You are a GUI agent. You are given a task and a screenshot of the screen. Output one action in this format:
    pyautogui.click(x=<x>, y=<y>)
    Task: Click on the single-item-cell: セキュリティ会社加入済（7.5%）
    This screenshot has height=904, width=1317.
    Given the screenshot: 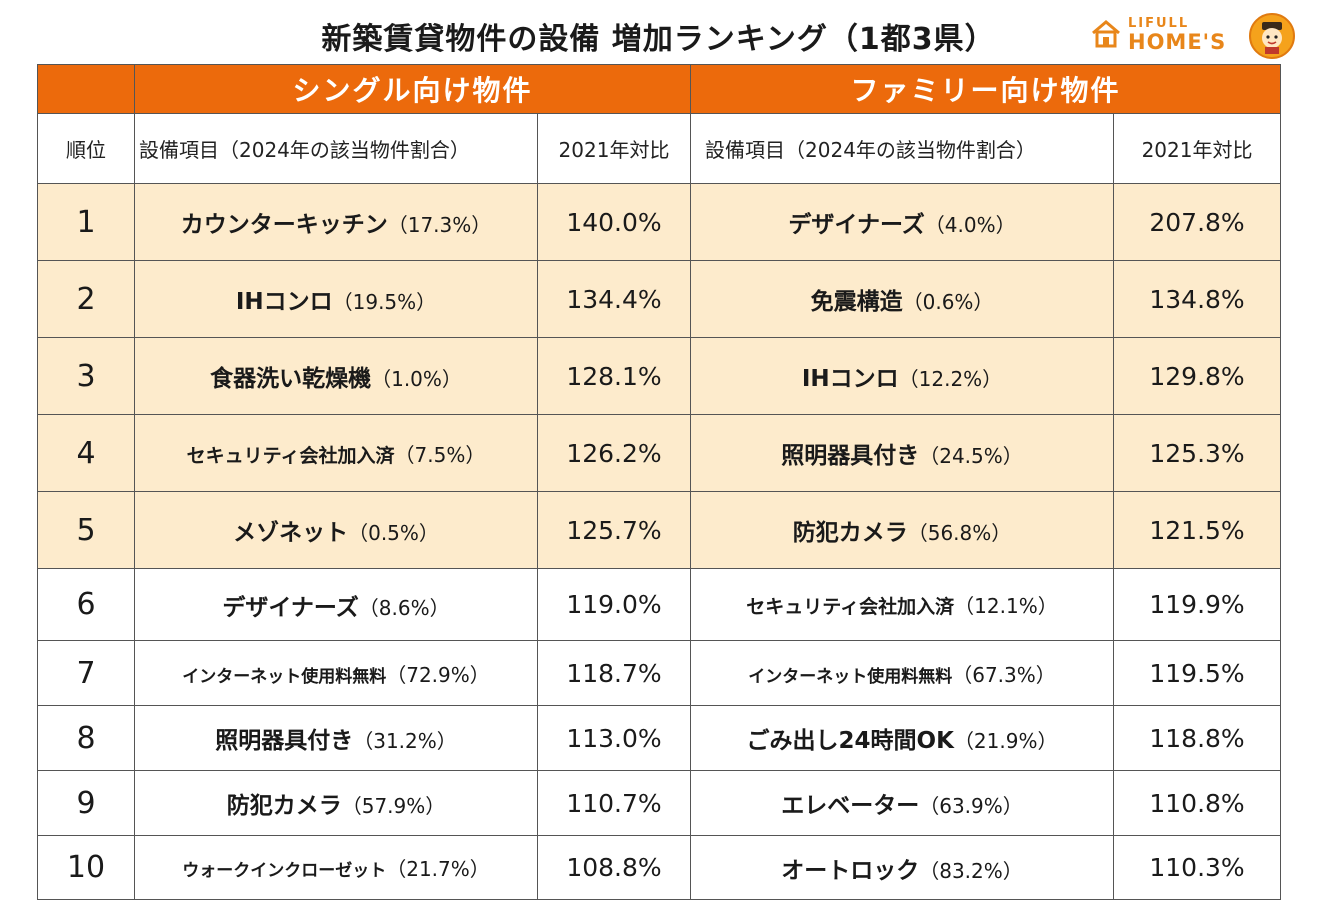 What is the action you would take?
    pyautogui.click(x=336, y=453)
    